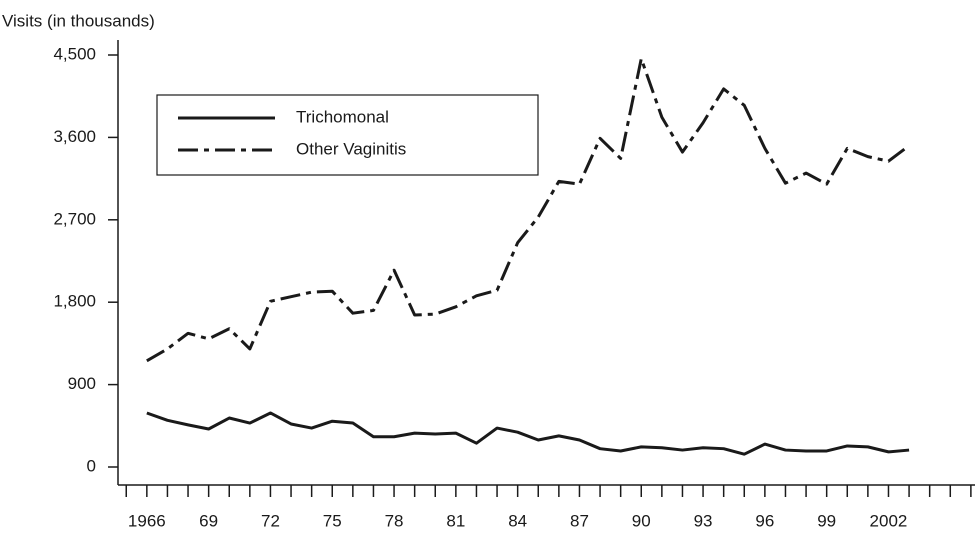 The height and width of the screenshot is (535, 978). What do you see at coordinates (74, 301) in the screenshot?
I see `y-tick-label: 1,800` at bounding box center [74, 301].